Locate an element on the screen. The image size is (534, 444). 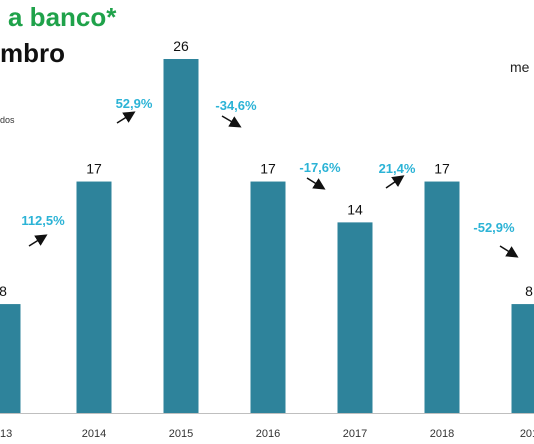
bar-2016 is located at coordinates (268, 297).